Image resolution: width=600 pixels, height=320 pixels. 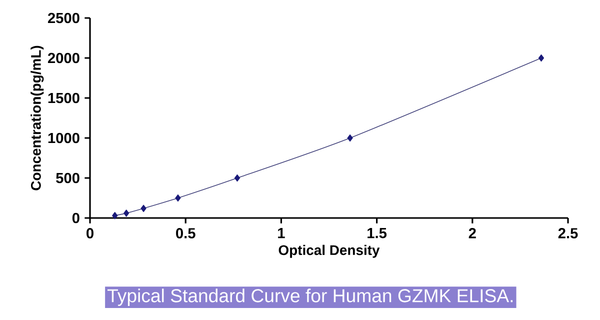 What do you see at coordinates (64, 98) in the screenshot?
I see `y-tick-label: 1500` at bounding box center [64, 98].